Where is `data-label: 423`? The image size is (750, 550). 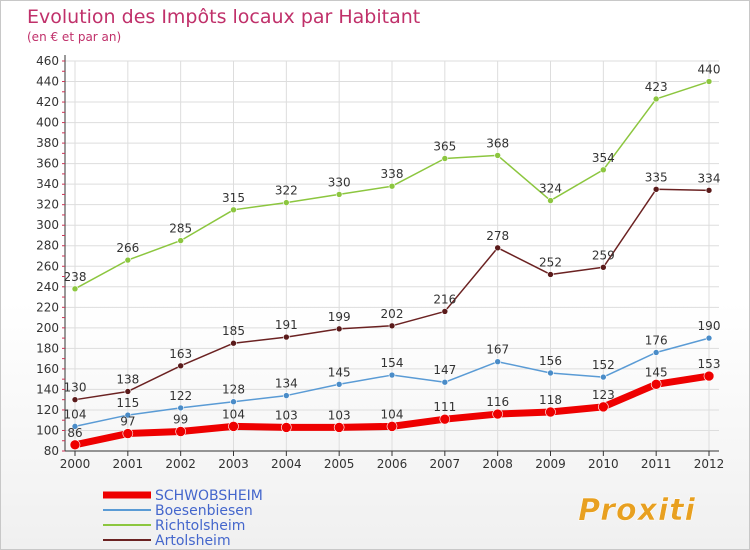 data-label: 423 is located at coordinates (656, 87).